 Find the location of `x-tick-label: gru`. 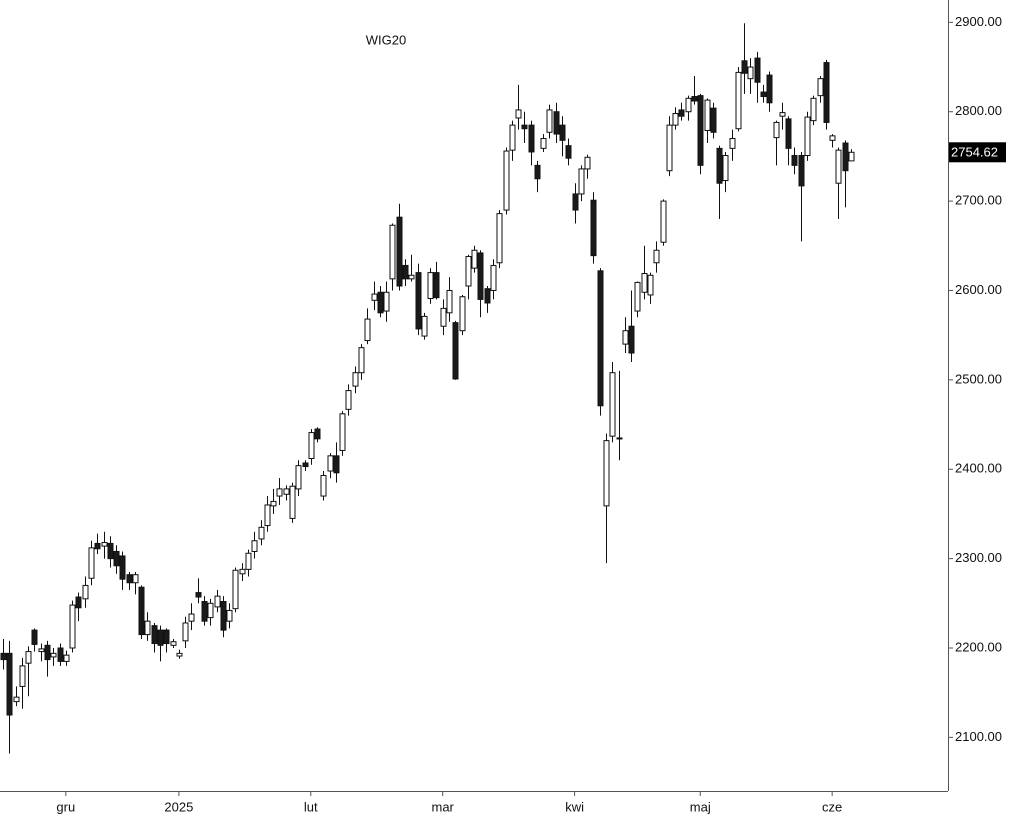

x-tick-label: gru is located at coordinates (65, 806).